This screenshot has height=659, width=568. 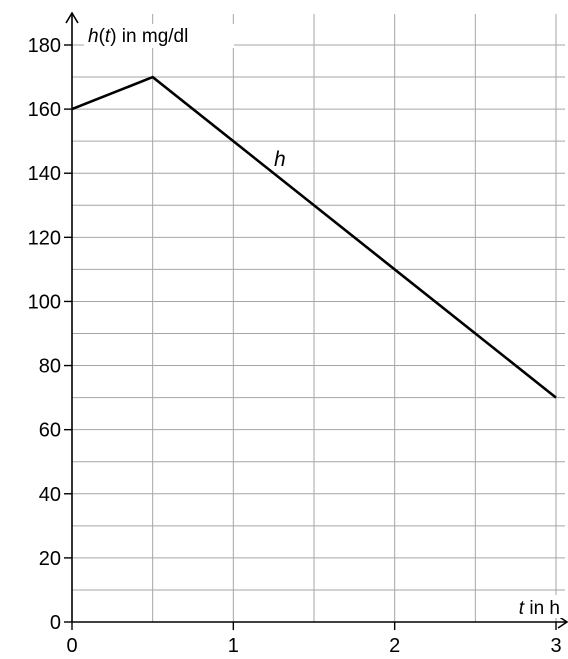 I want to click on x-axis-title-unit: in h, so click(x=542, y=608).